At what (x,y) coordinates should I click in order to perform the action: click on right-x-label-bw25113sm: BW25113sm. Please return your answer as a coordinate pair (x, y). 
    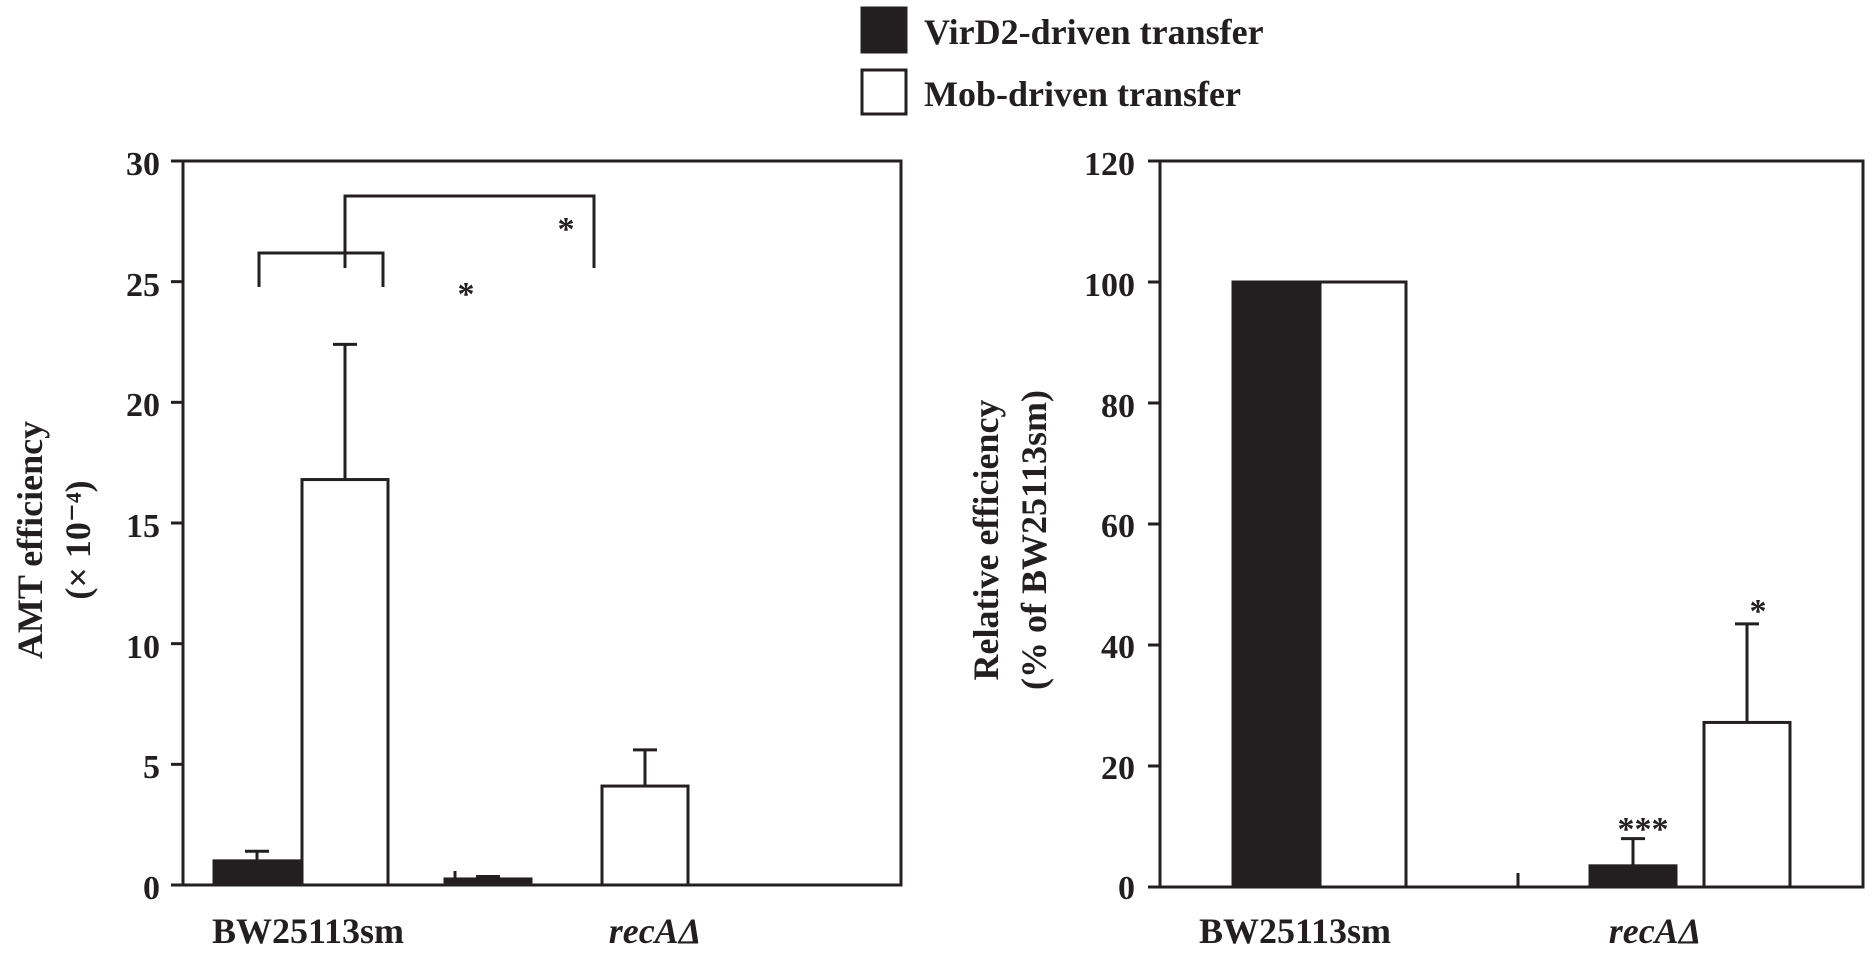
    Looking at the image, I should click on (1295, 931).